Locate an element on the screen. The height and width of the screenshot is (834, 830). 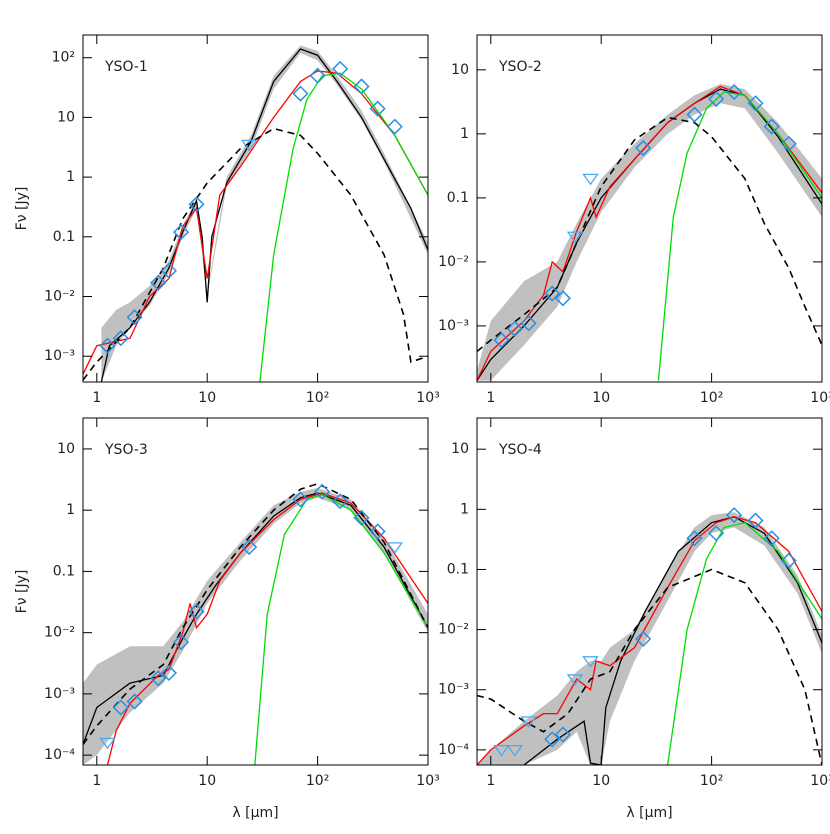
panel-label: YSO-1 is located at coordinates (126, 67).